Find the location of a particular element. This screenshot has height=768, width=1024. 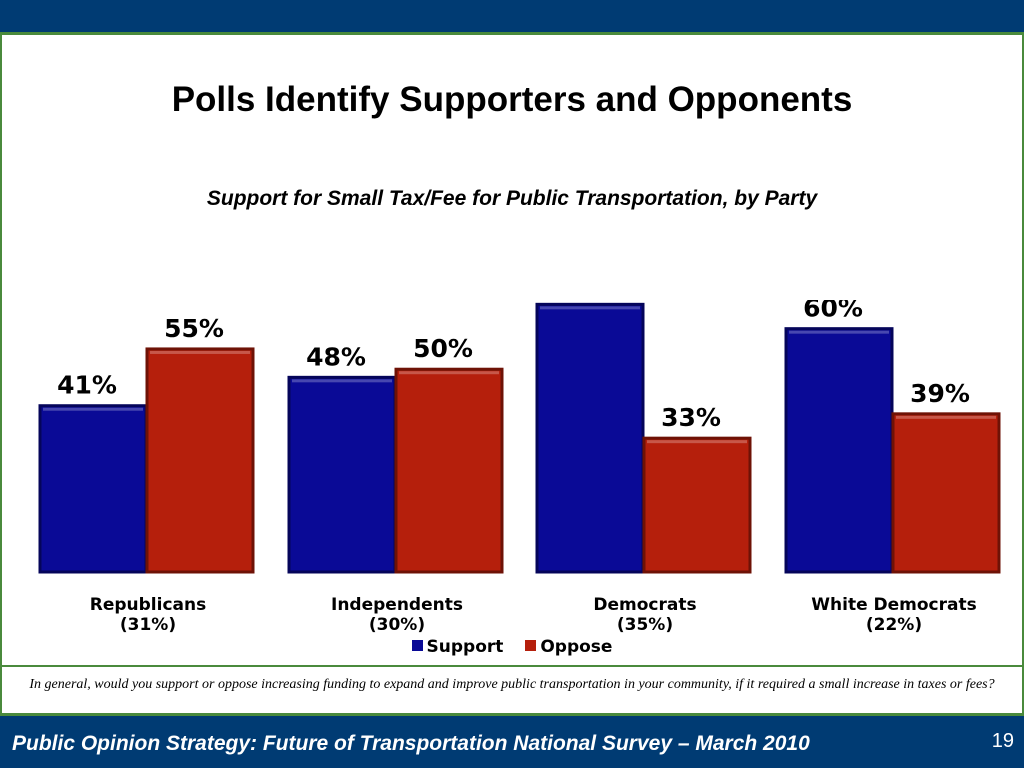

category-label: Independents is located at coordinates (397, 605).